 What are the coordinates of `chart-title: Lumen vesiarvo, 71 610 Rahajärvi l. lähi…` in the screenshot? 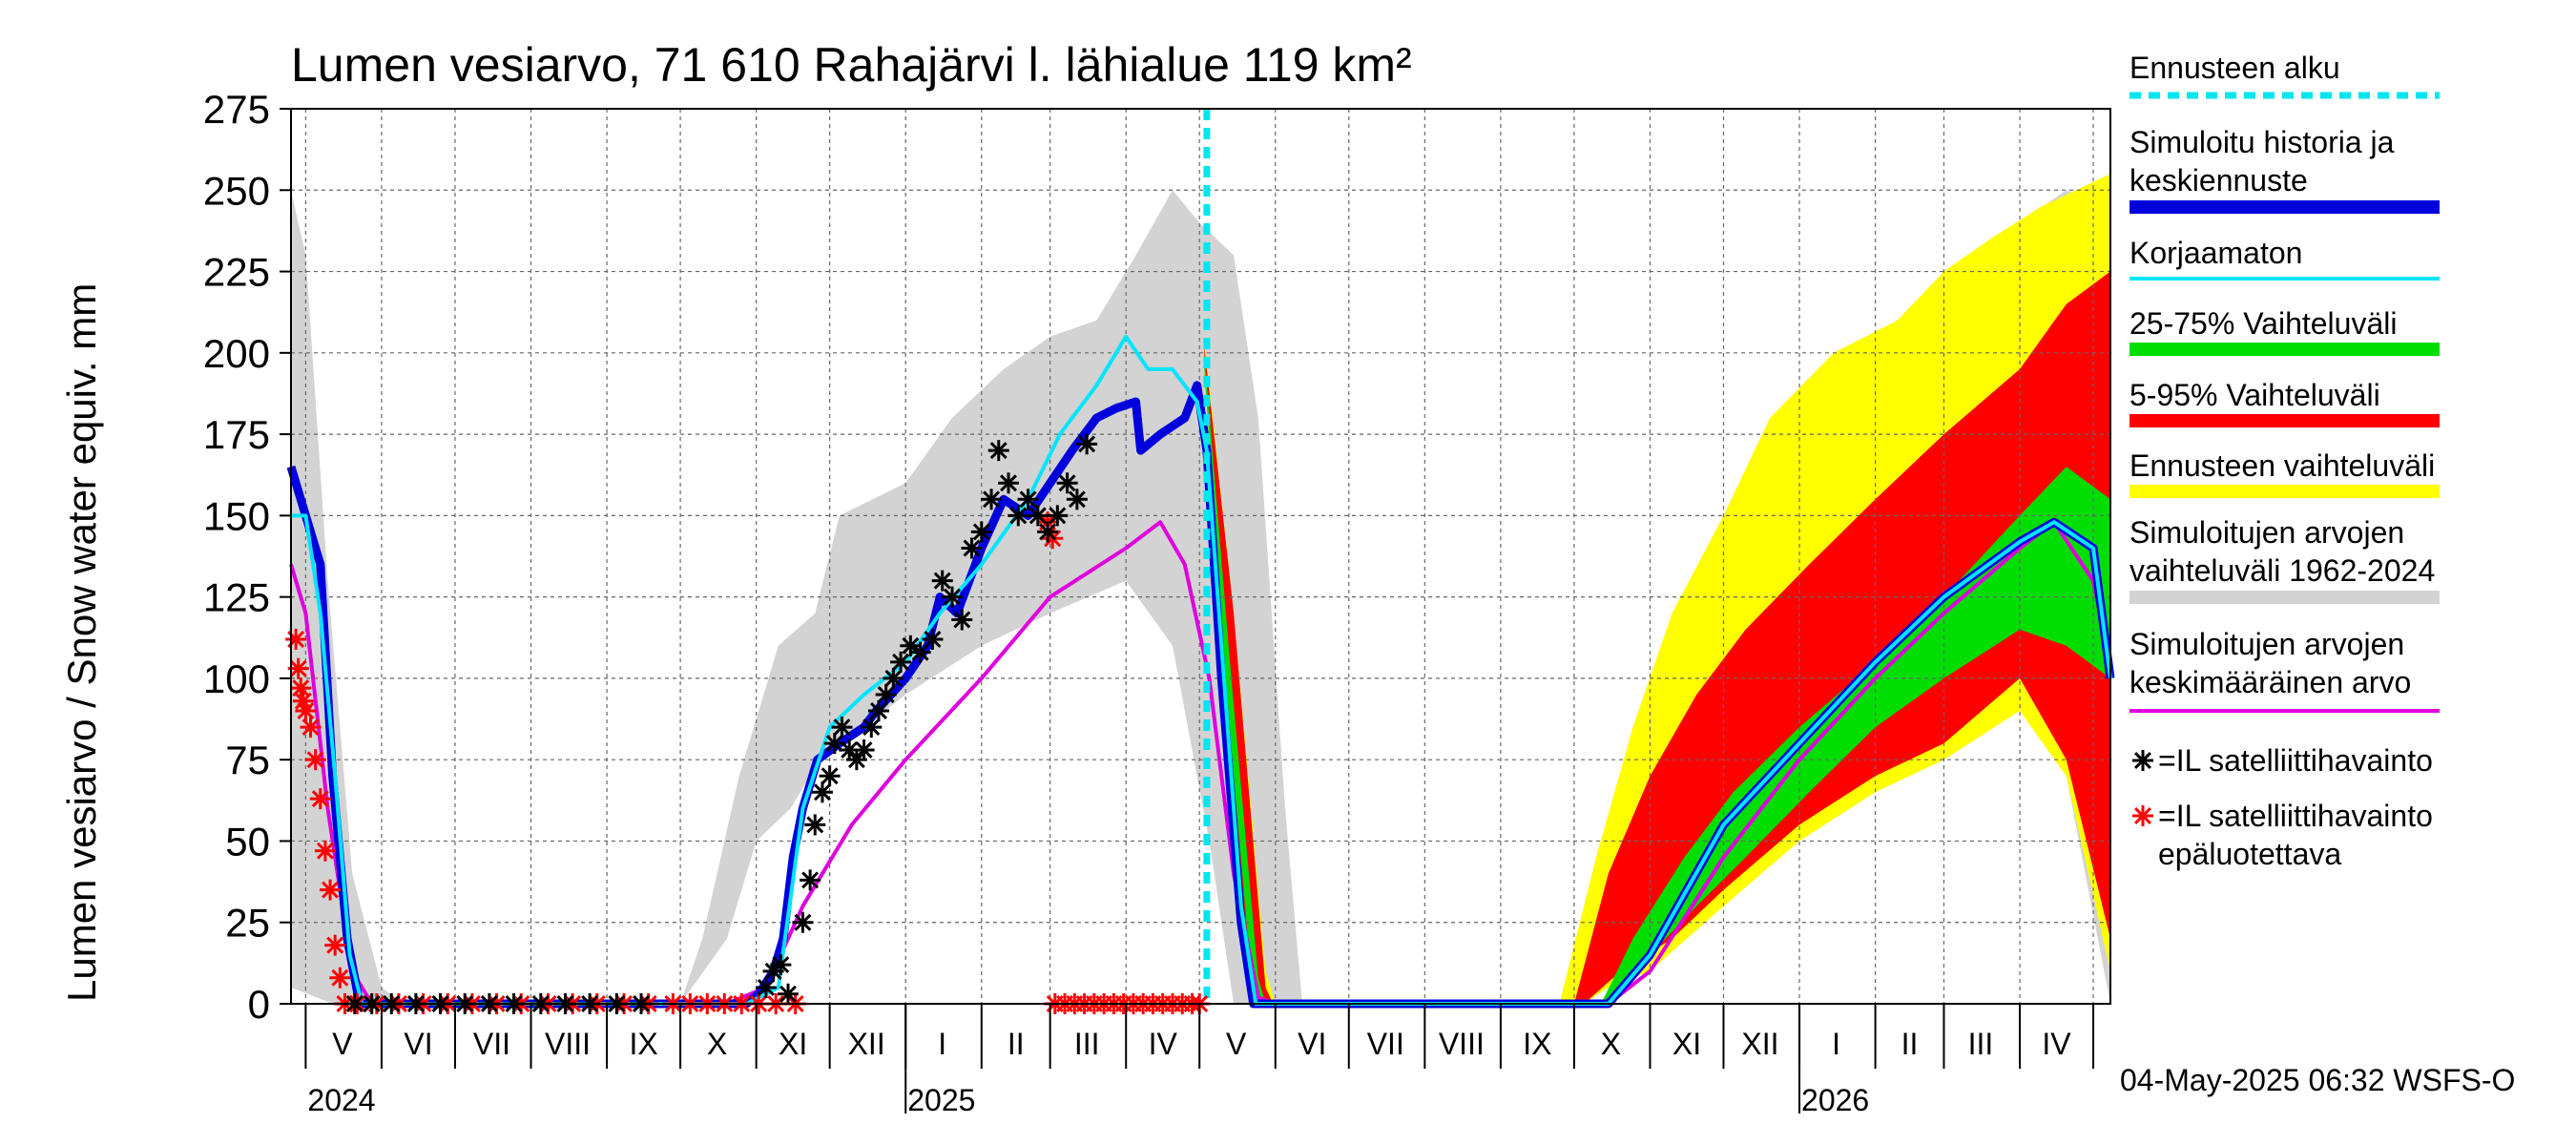 It's located at (851, 65).